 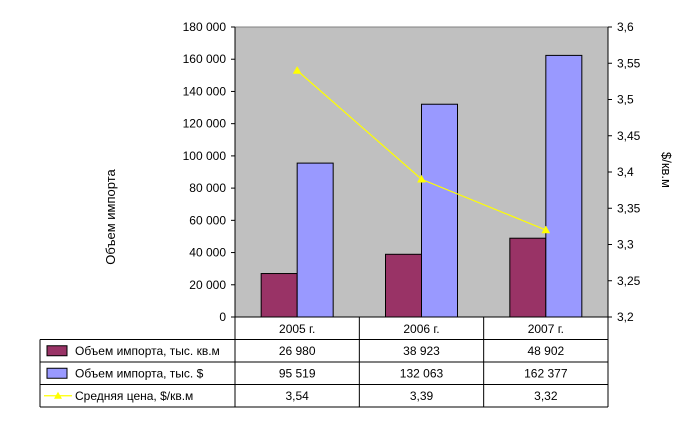 What do you see at coordinates (625, 245) in the screenshot?
I see `y2-tick-label: 3,3` at bounding box center [625, 245].